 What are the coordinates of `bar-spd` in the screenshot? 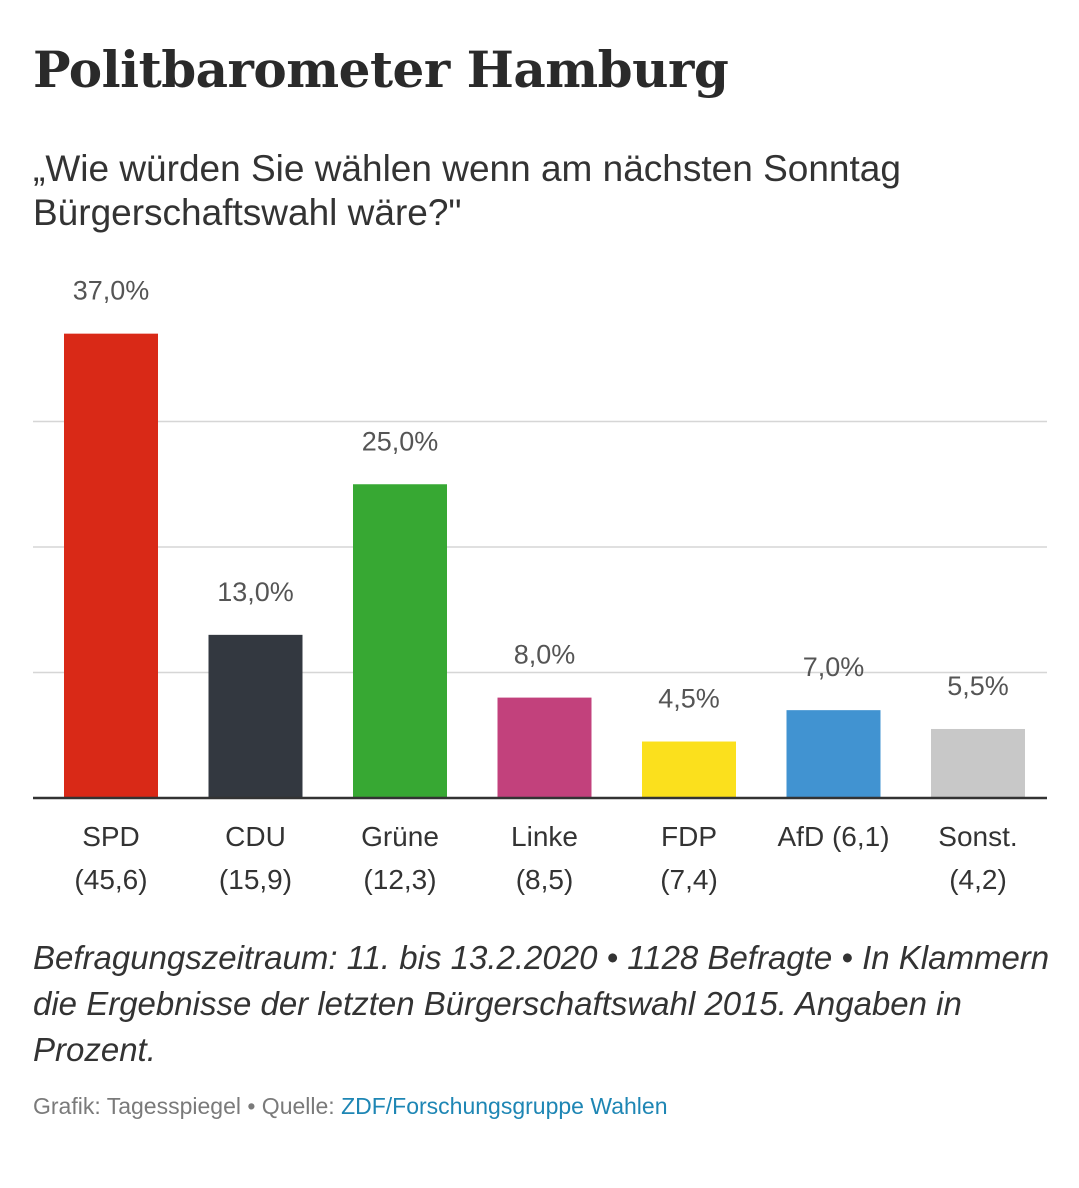 It's located at (111, 565).